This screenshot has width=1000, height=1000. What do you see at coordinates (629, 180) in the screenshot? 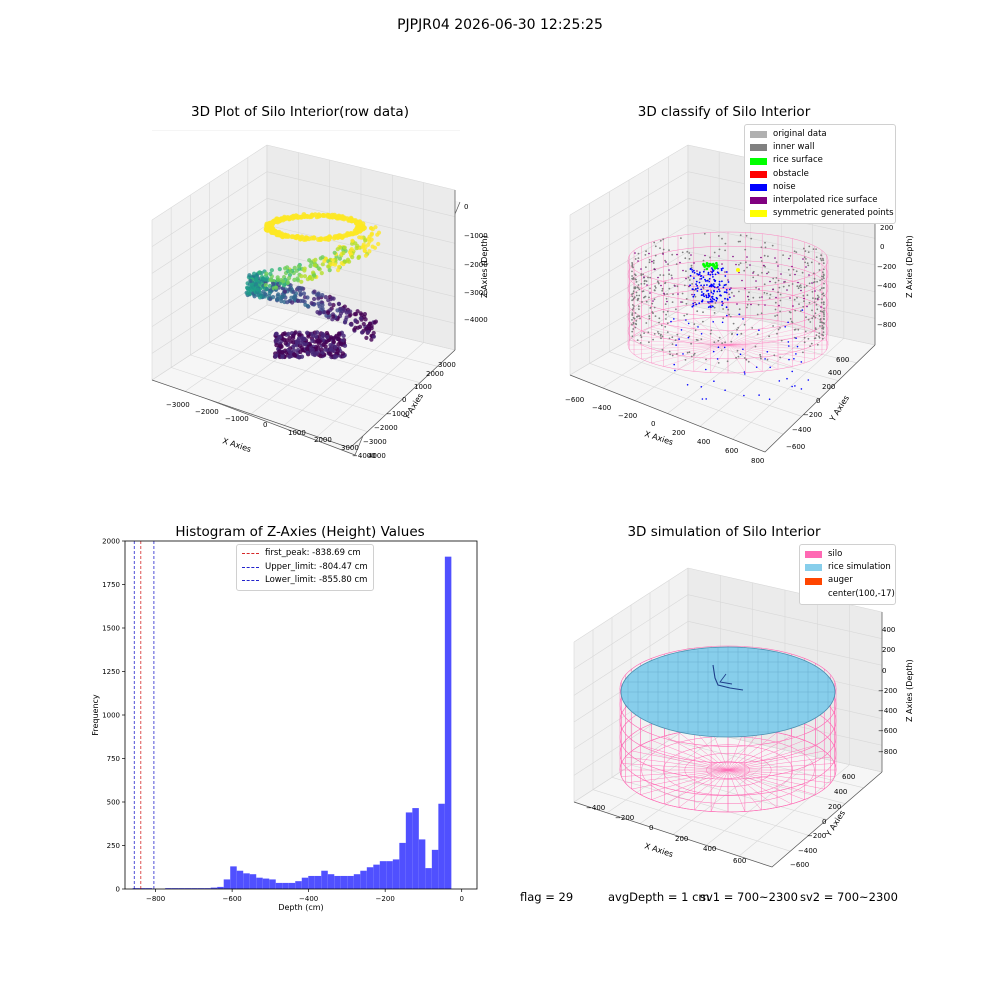
I see `grid-line` at bounding box center [629, 180].